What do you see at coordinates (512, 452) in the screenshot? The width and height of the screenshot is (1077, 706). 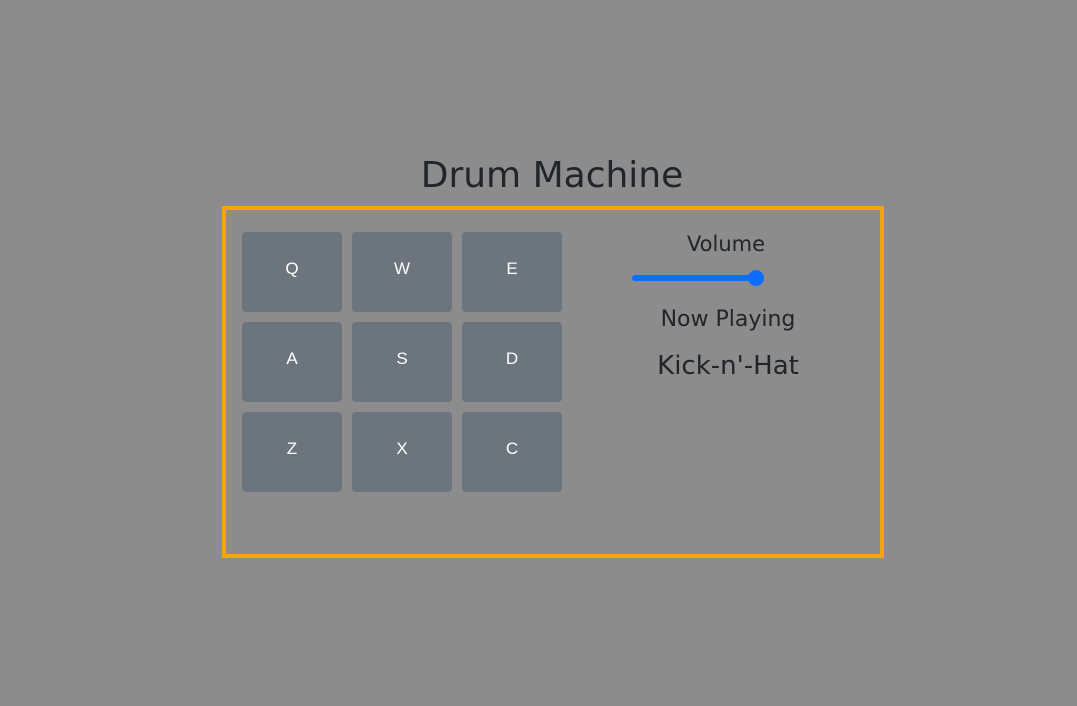 I see `drum-pad-c: C` at bounding box center [512, 452].